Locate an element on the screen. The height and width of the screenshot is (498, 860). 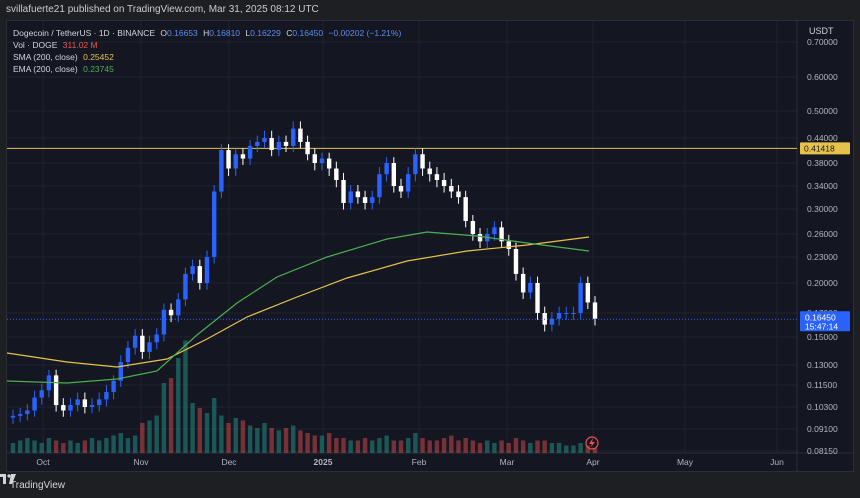
event-lightning-icon is located at coordinates (592, 443).